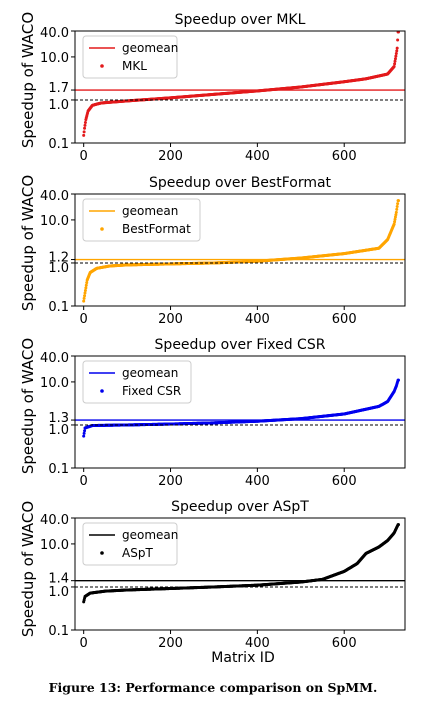 Image resolution: width=426 pixels, height=706 pixels. I want to click on legend: geomean MKL, so click(130, 57).